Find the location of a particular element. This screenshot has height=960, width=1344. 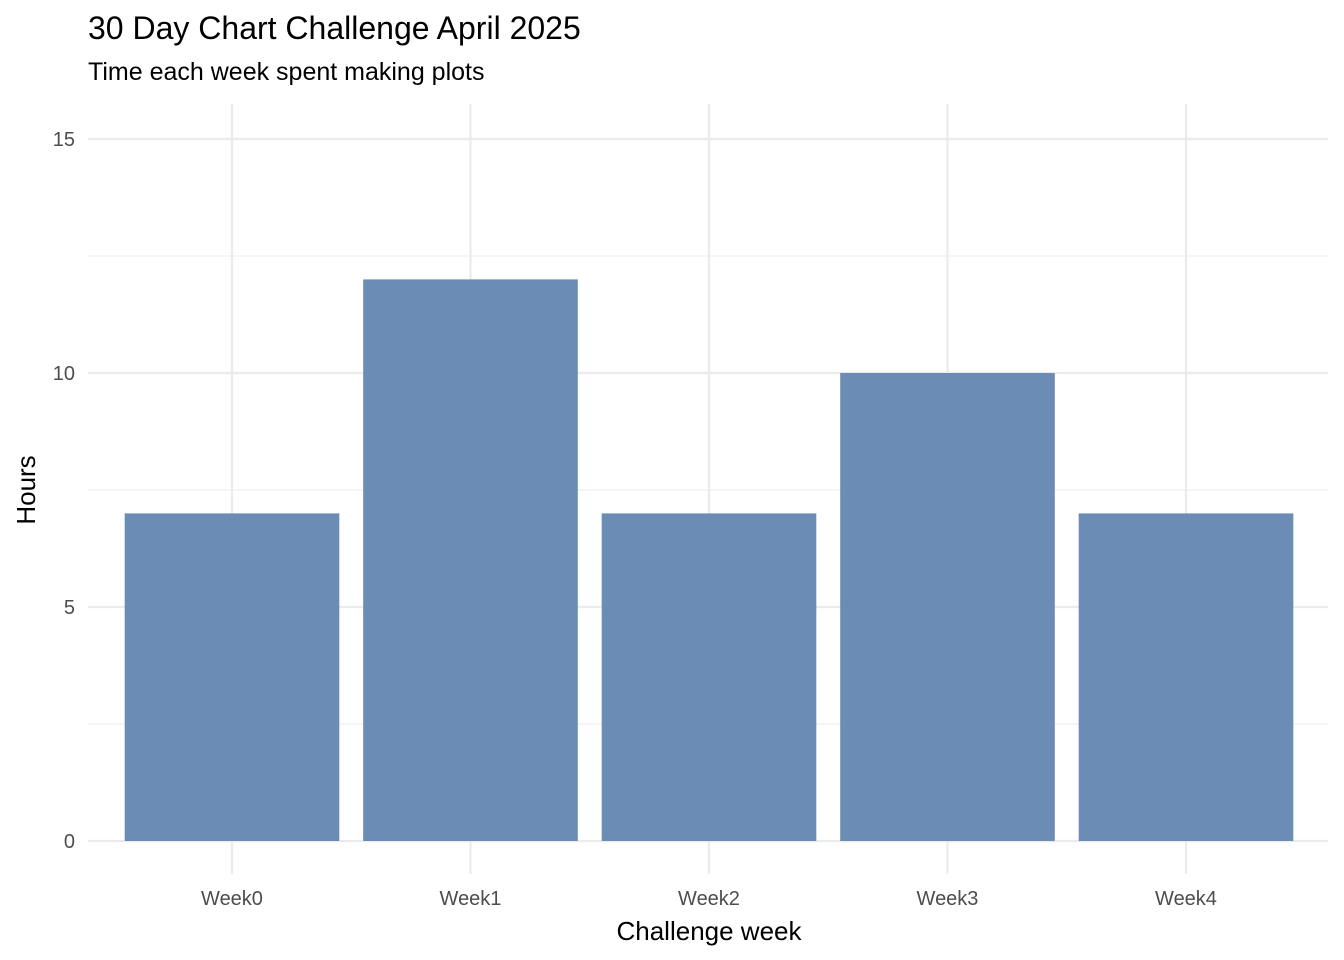

x-tick-label: Week3 is located at coordinates (948, 899).